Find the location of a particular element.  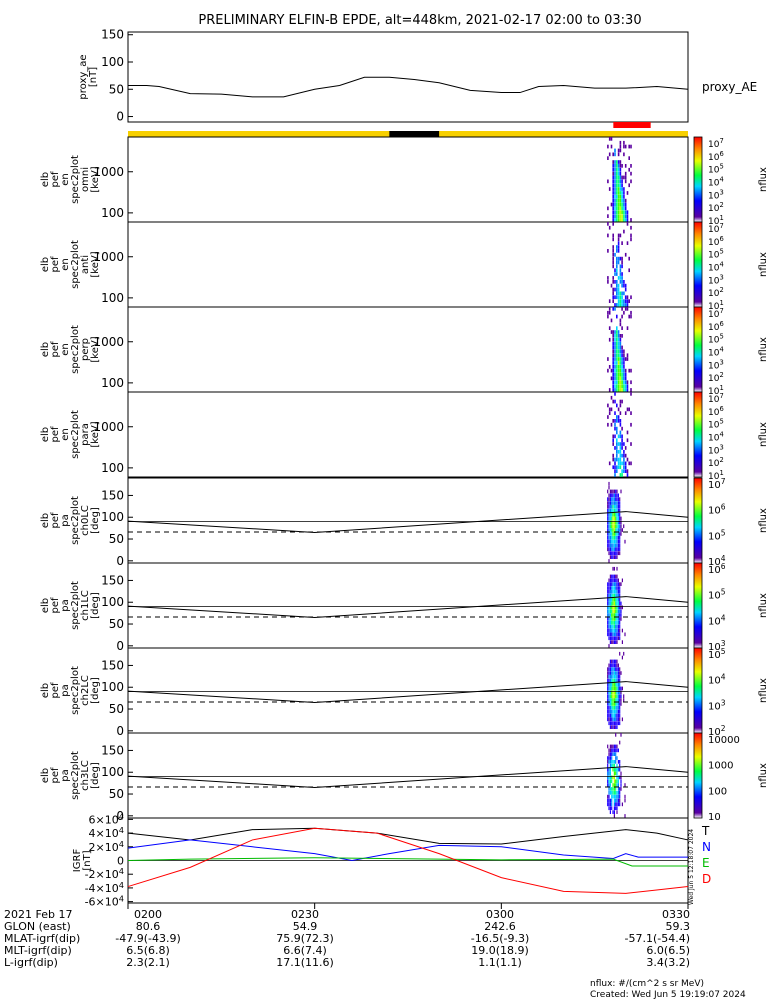

spec-5-zlabel: nflux is located at coordinates (763, 605).